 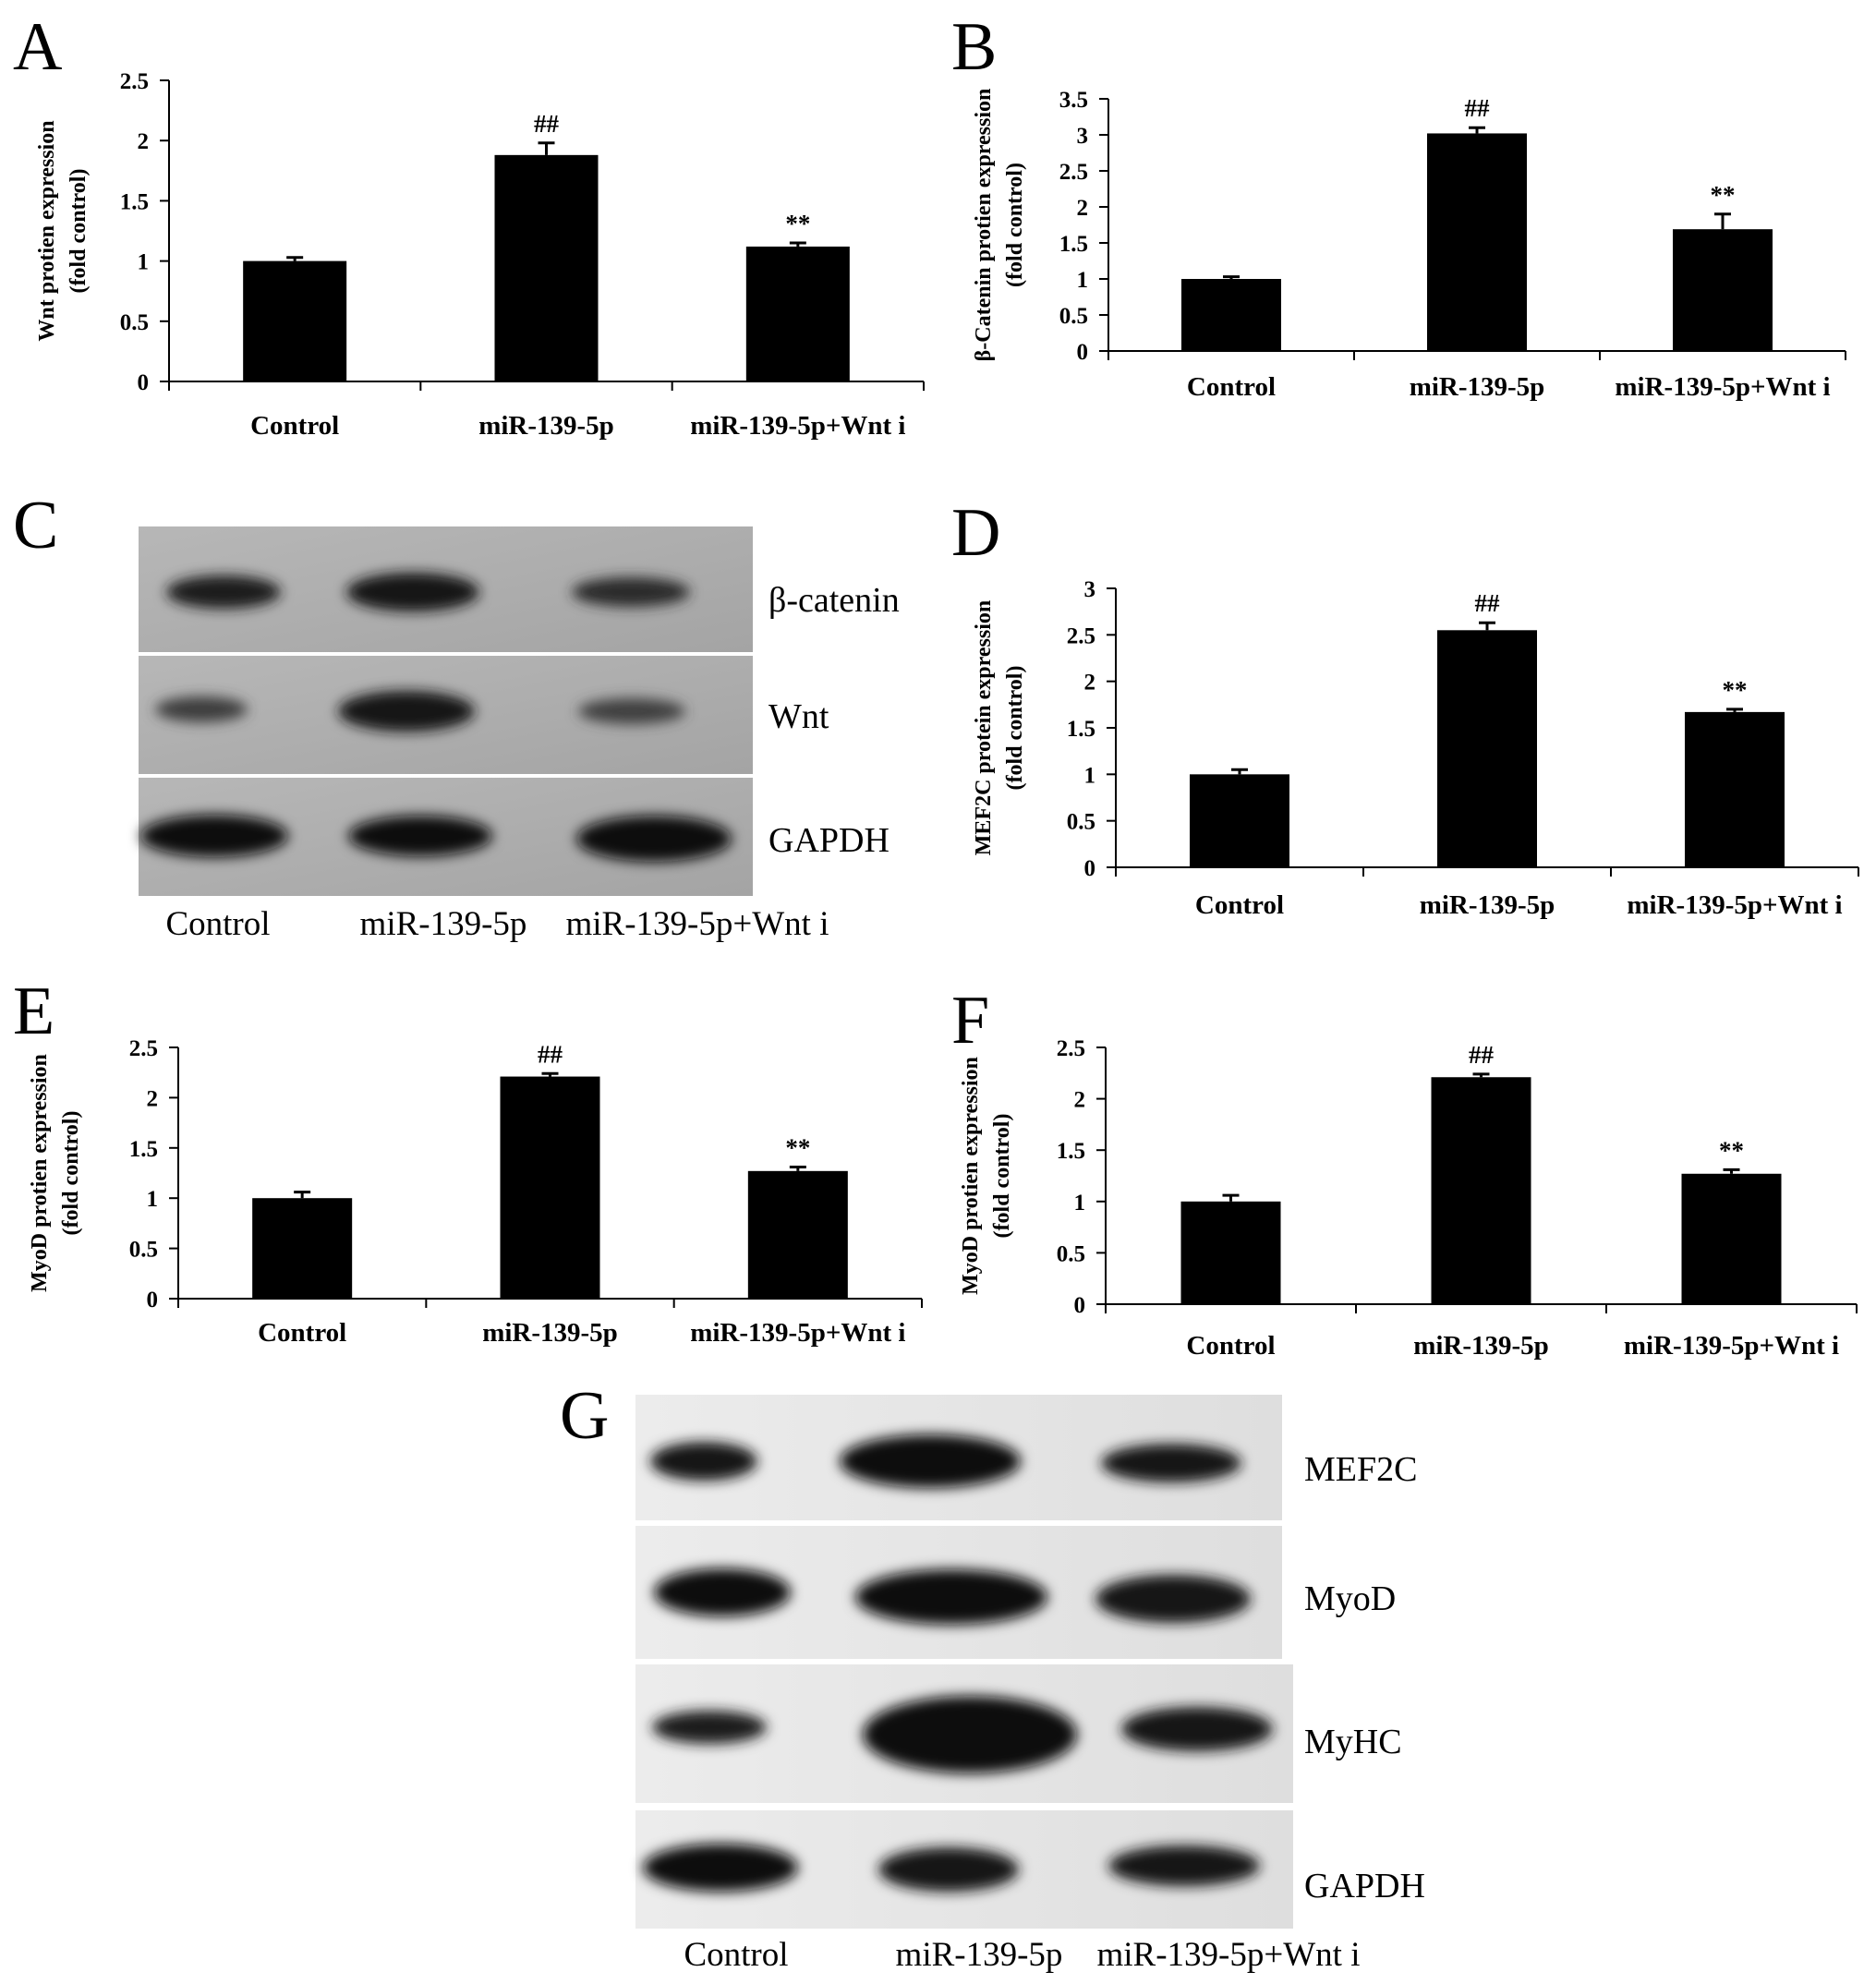 What do you see at coordinates (217, 924) in the screenshot?
I see `blot-c-lane-control: Control` at bounding box center [217, 924].